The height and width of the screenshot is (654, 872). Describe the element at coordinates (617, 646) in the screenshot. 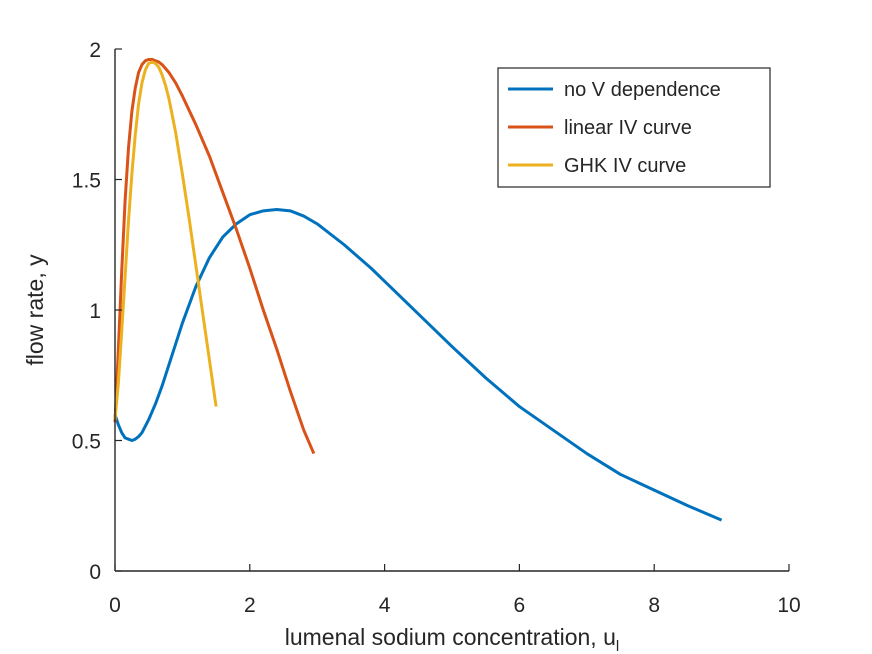

I see `x-axis-label-subscript: l` at that location.